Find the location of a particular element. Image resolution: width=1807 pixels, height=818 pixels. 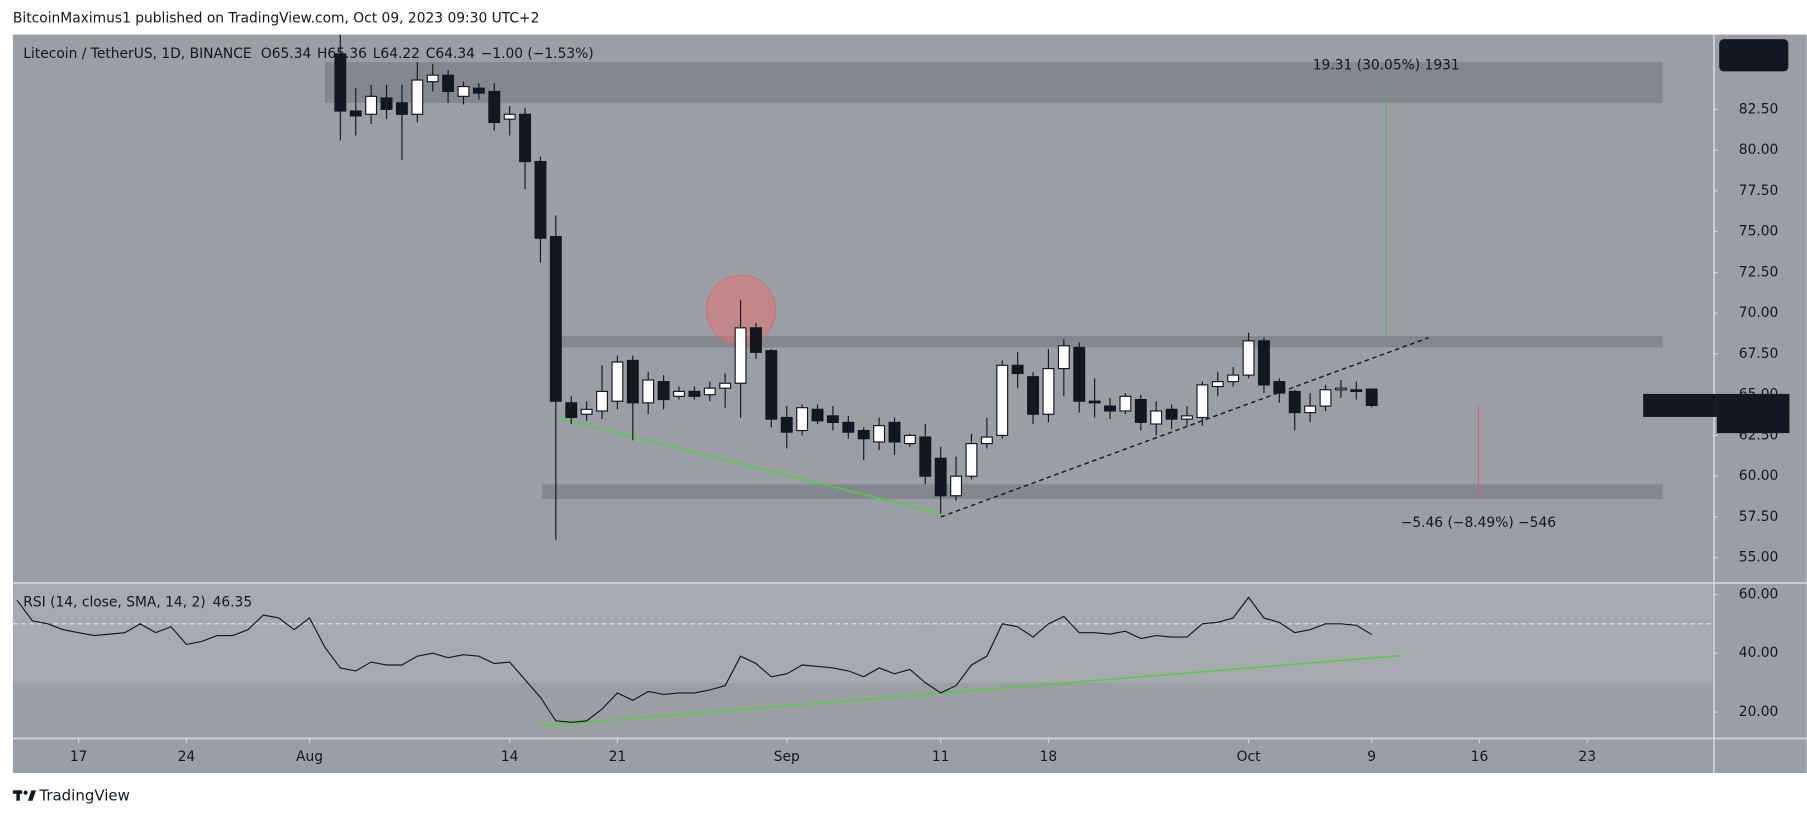

y-tick-label: 55.00 is located at coordinates (1759, 558).